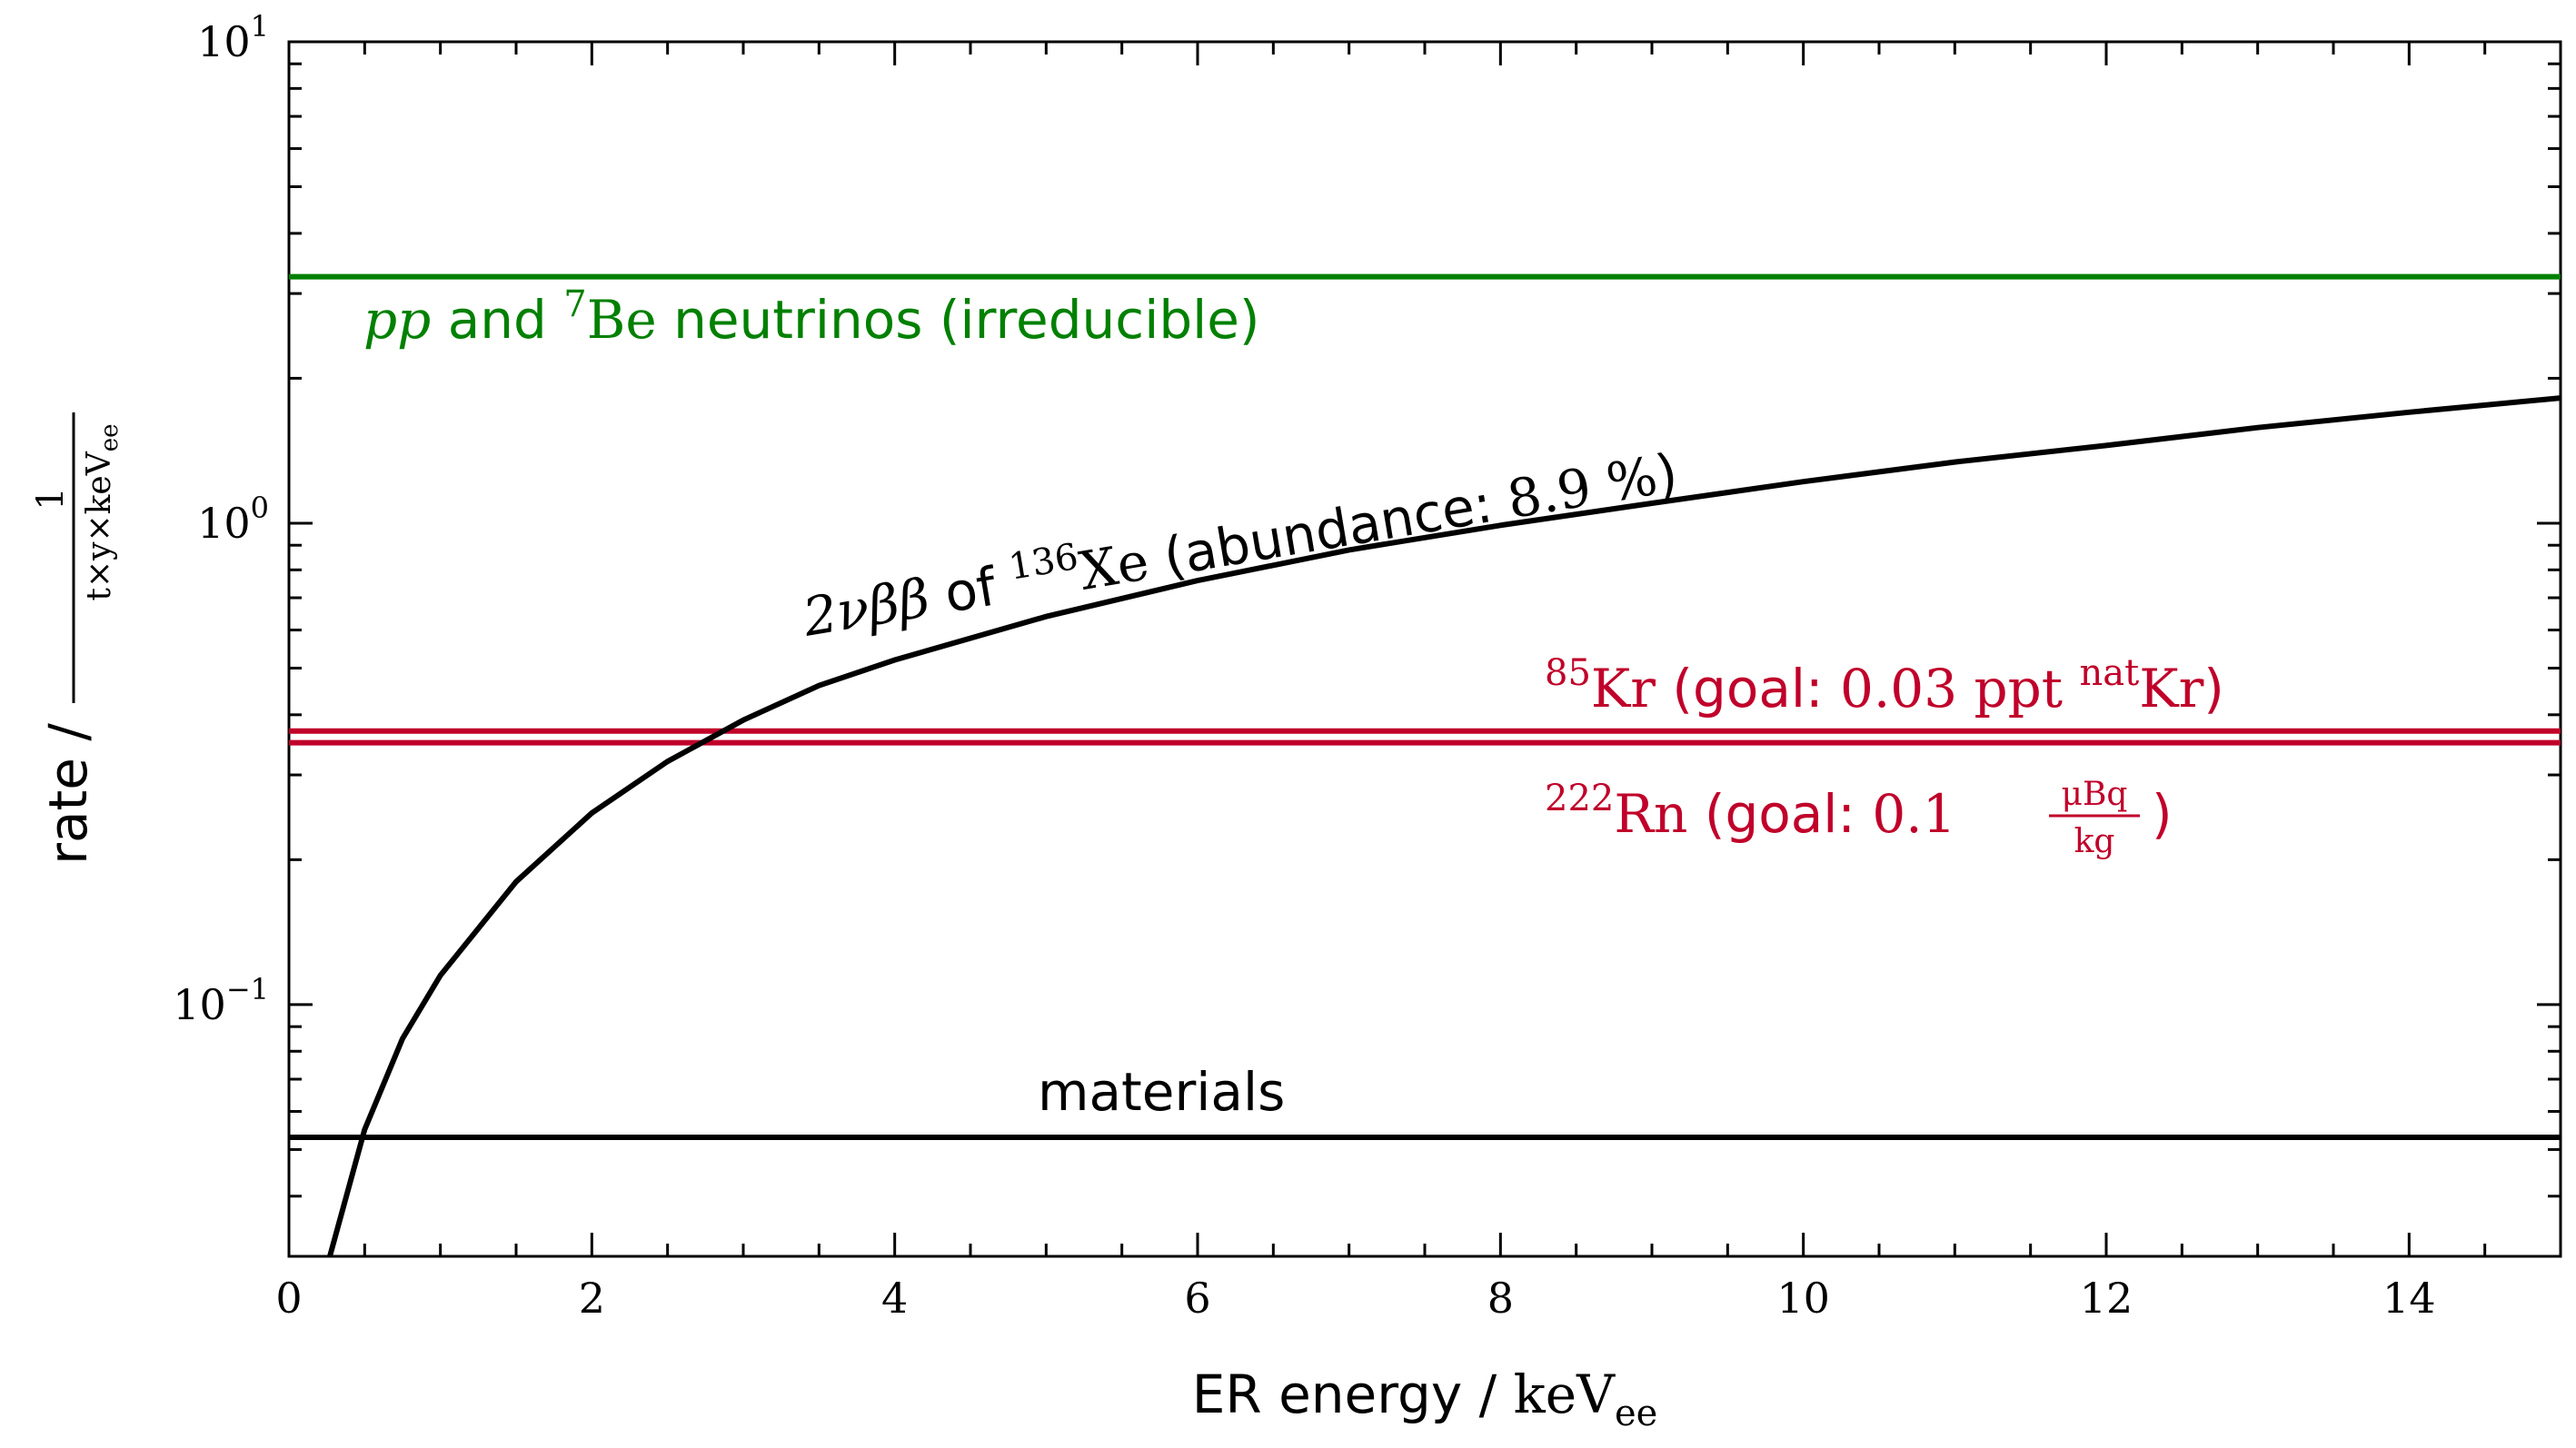 The height and width of the screenshot is (1448, 2576). What do you see at coordinates (1043, 562) in the screenshot?
I see `xenon-ann-sup: 136` at bounding box center [1043, 562].